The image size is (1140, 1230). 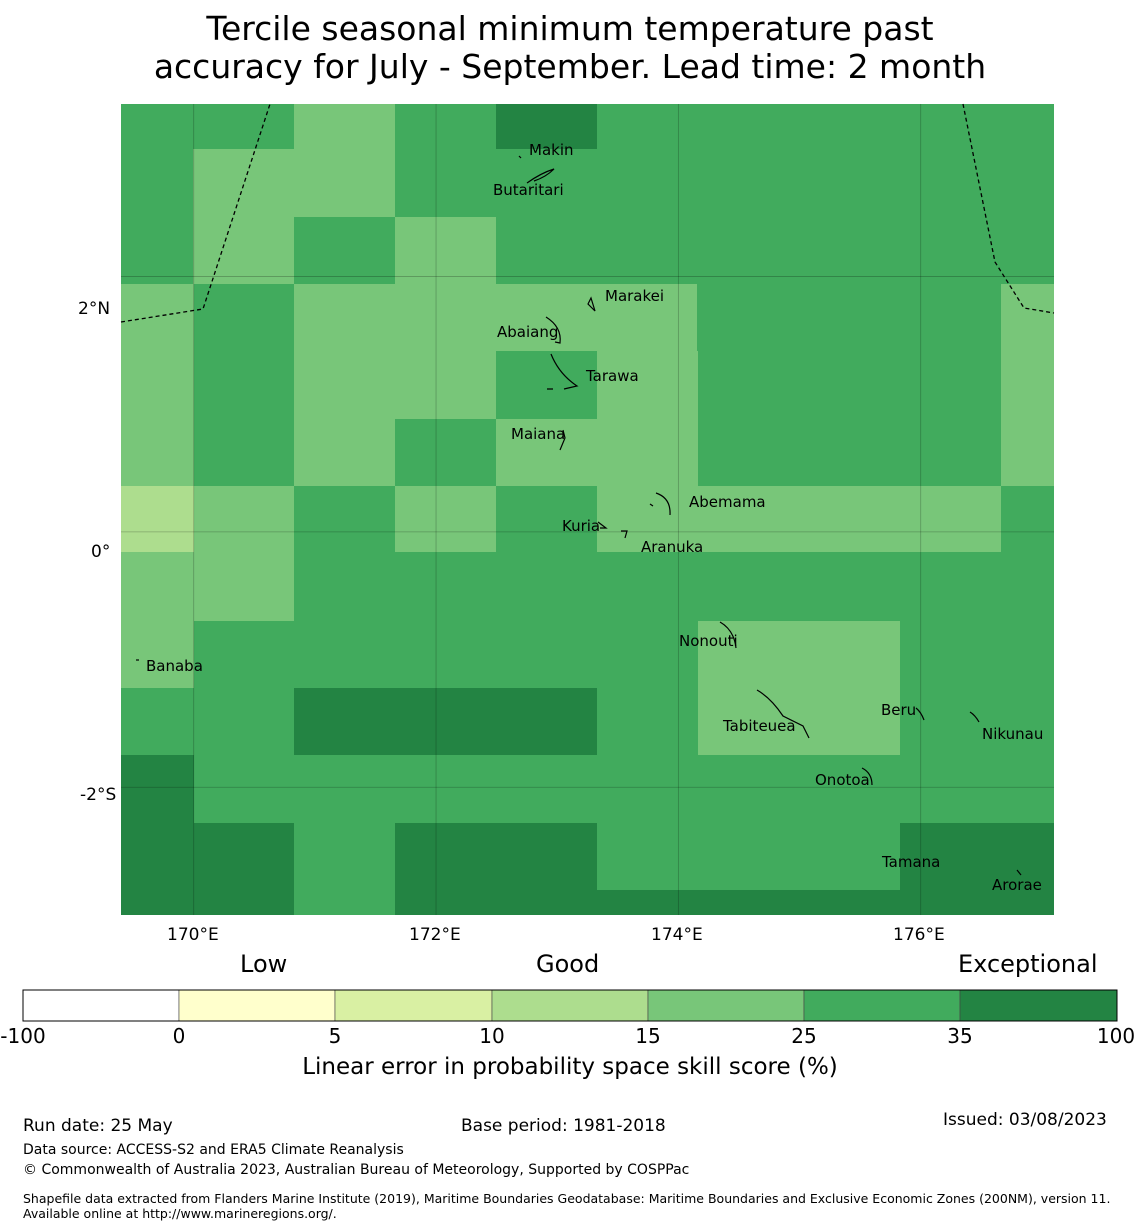 What do you see at coordinates (634, 296) in the screenshot?
I see `place-label: Marakei` at bounding box center [634, 296].